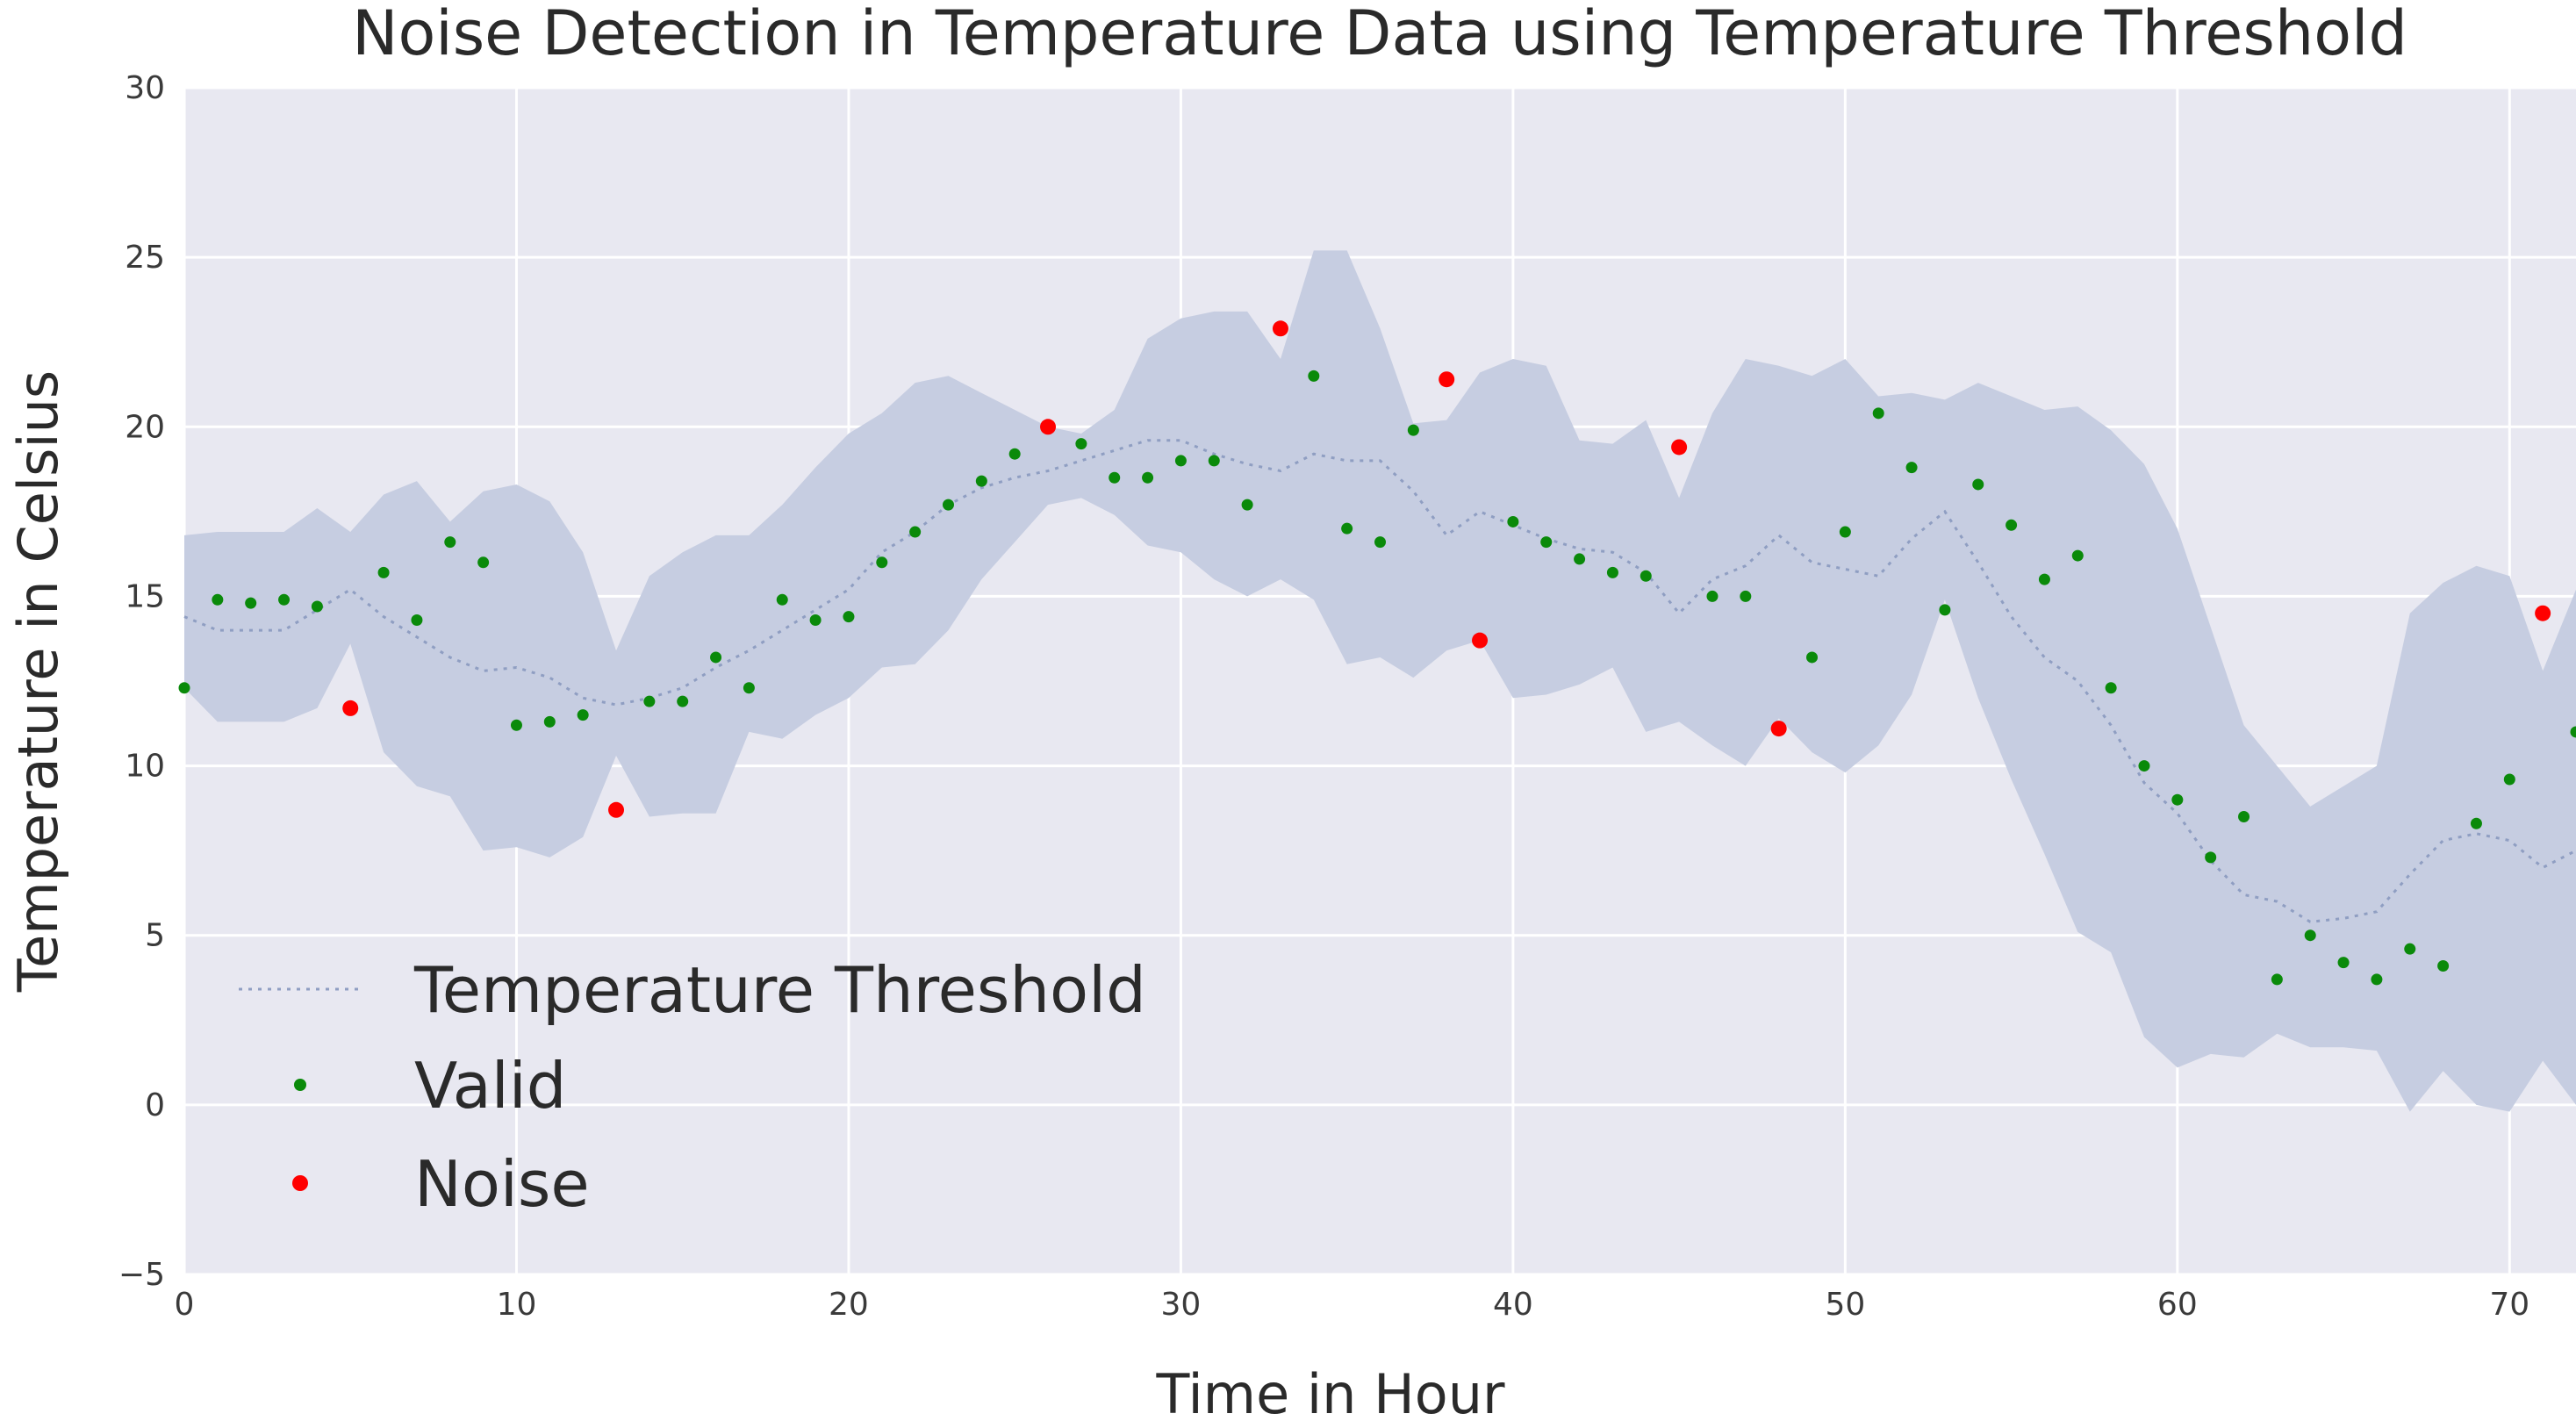  I want to click on y-tick-label: 10, so click(145, 767).